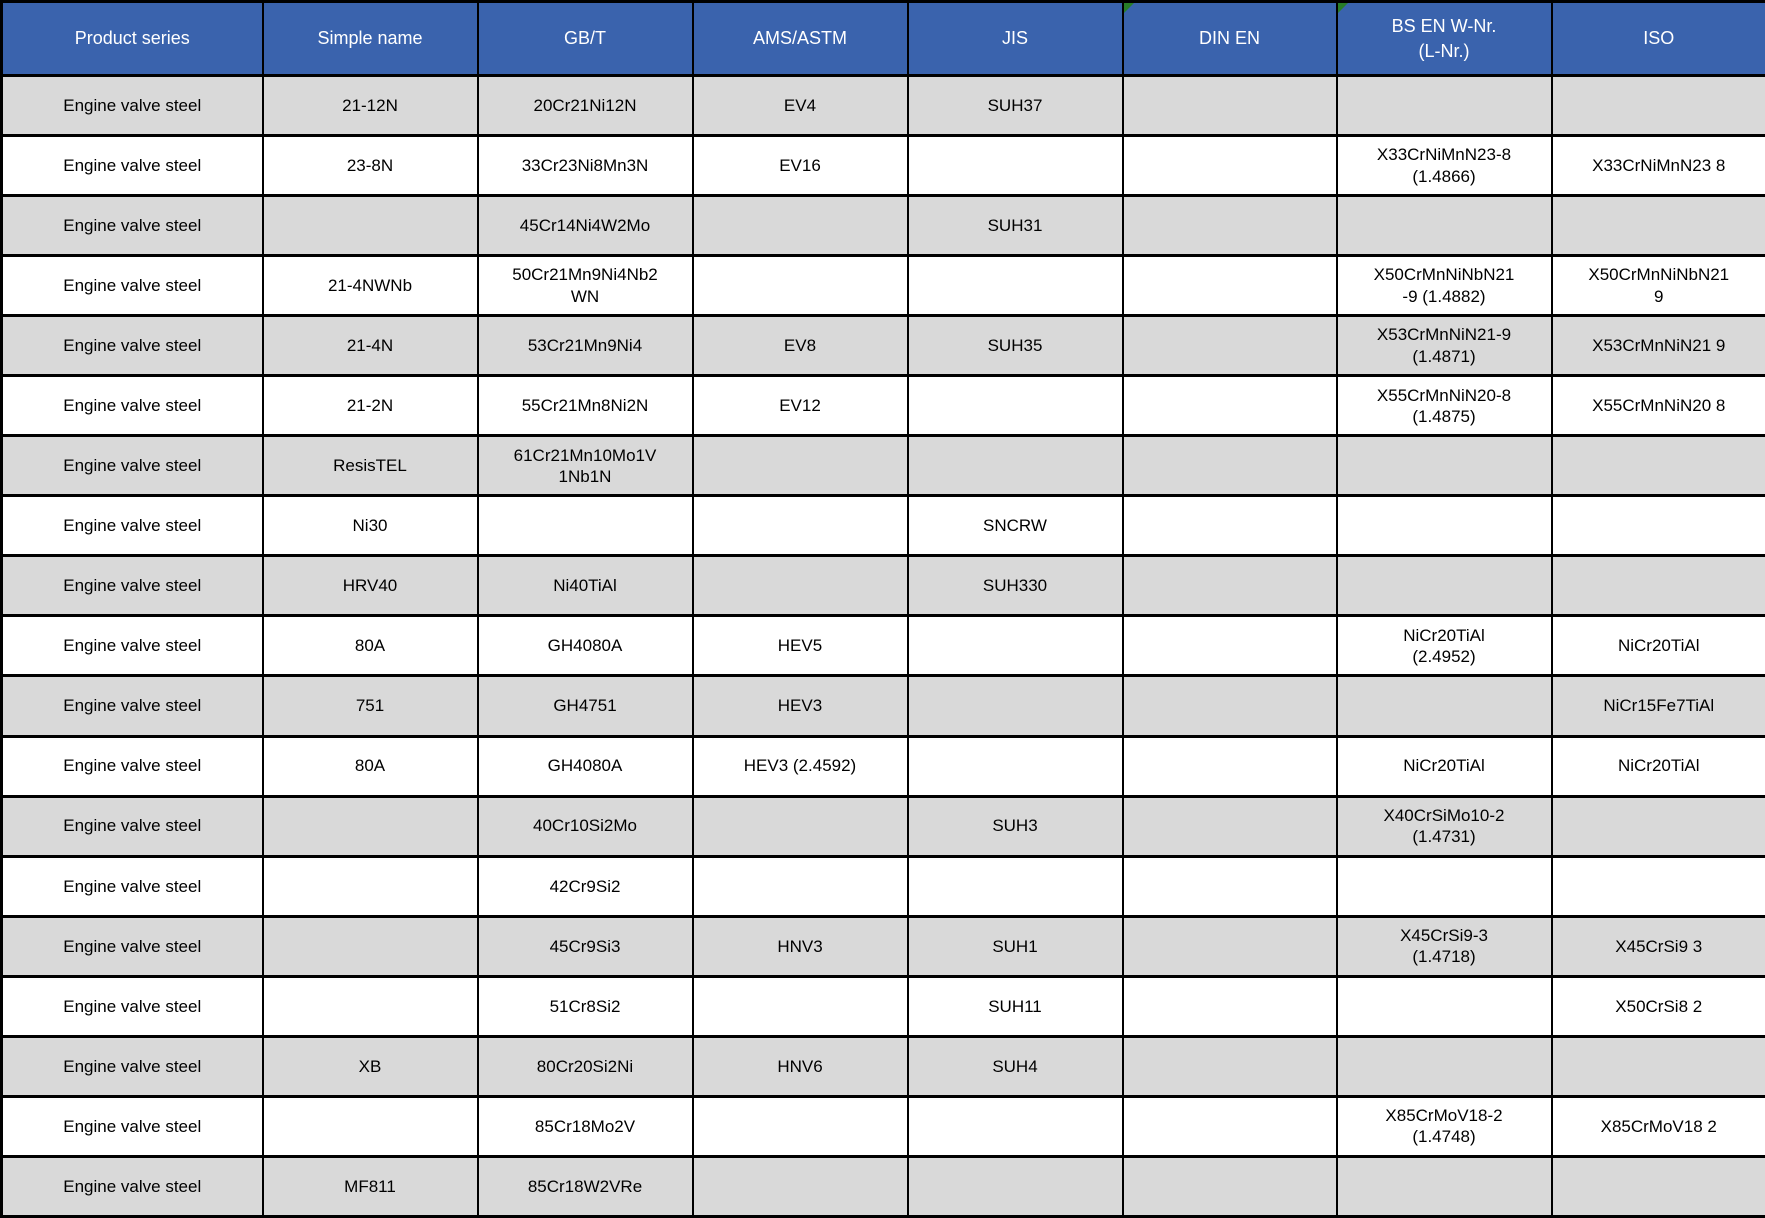 The image size is (1765, 1218). What do you see at coordinates (1229, 38) in the screenshot?
I see `column-header-label: DIN EN` at bounding box center [1229, 38].